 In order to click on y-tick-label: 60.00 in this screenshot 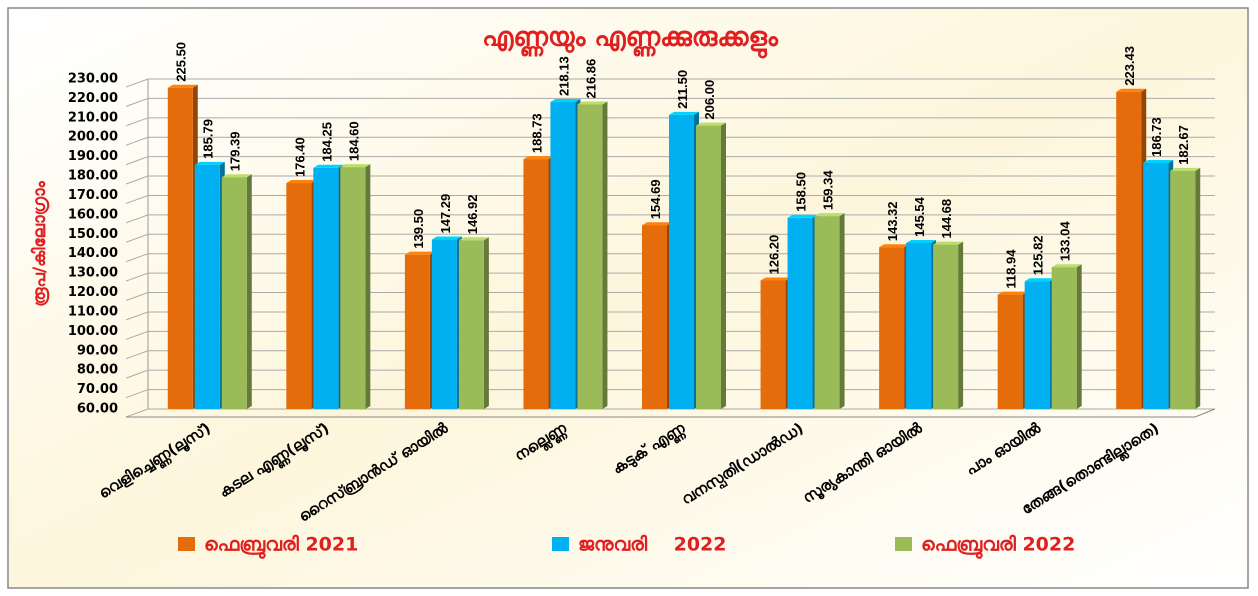, I will do `click(97, 409)`.